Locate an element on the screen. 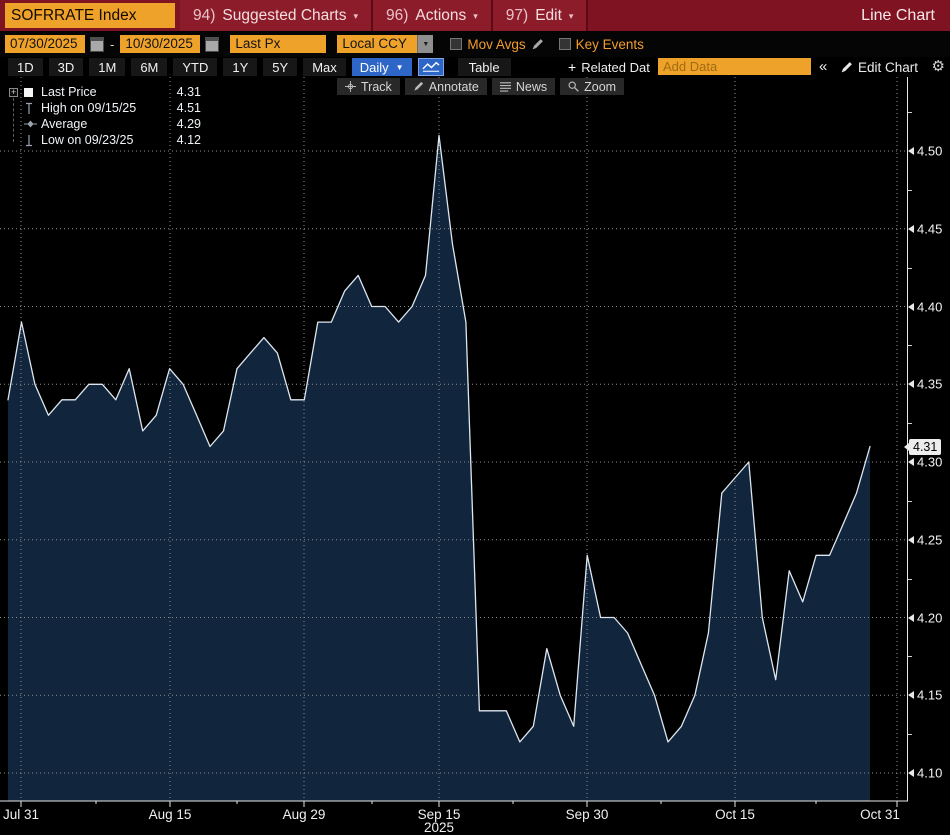 The width and height of the screenshot is (950, 835). y-tick-label: 4.40 is located at coordinates (930, 306).